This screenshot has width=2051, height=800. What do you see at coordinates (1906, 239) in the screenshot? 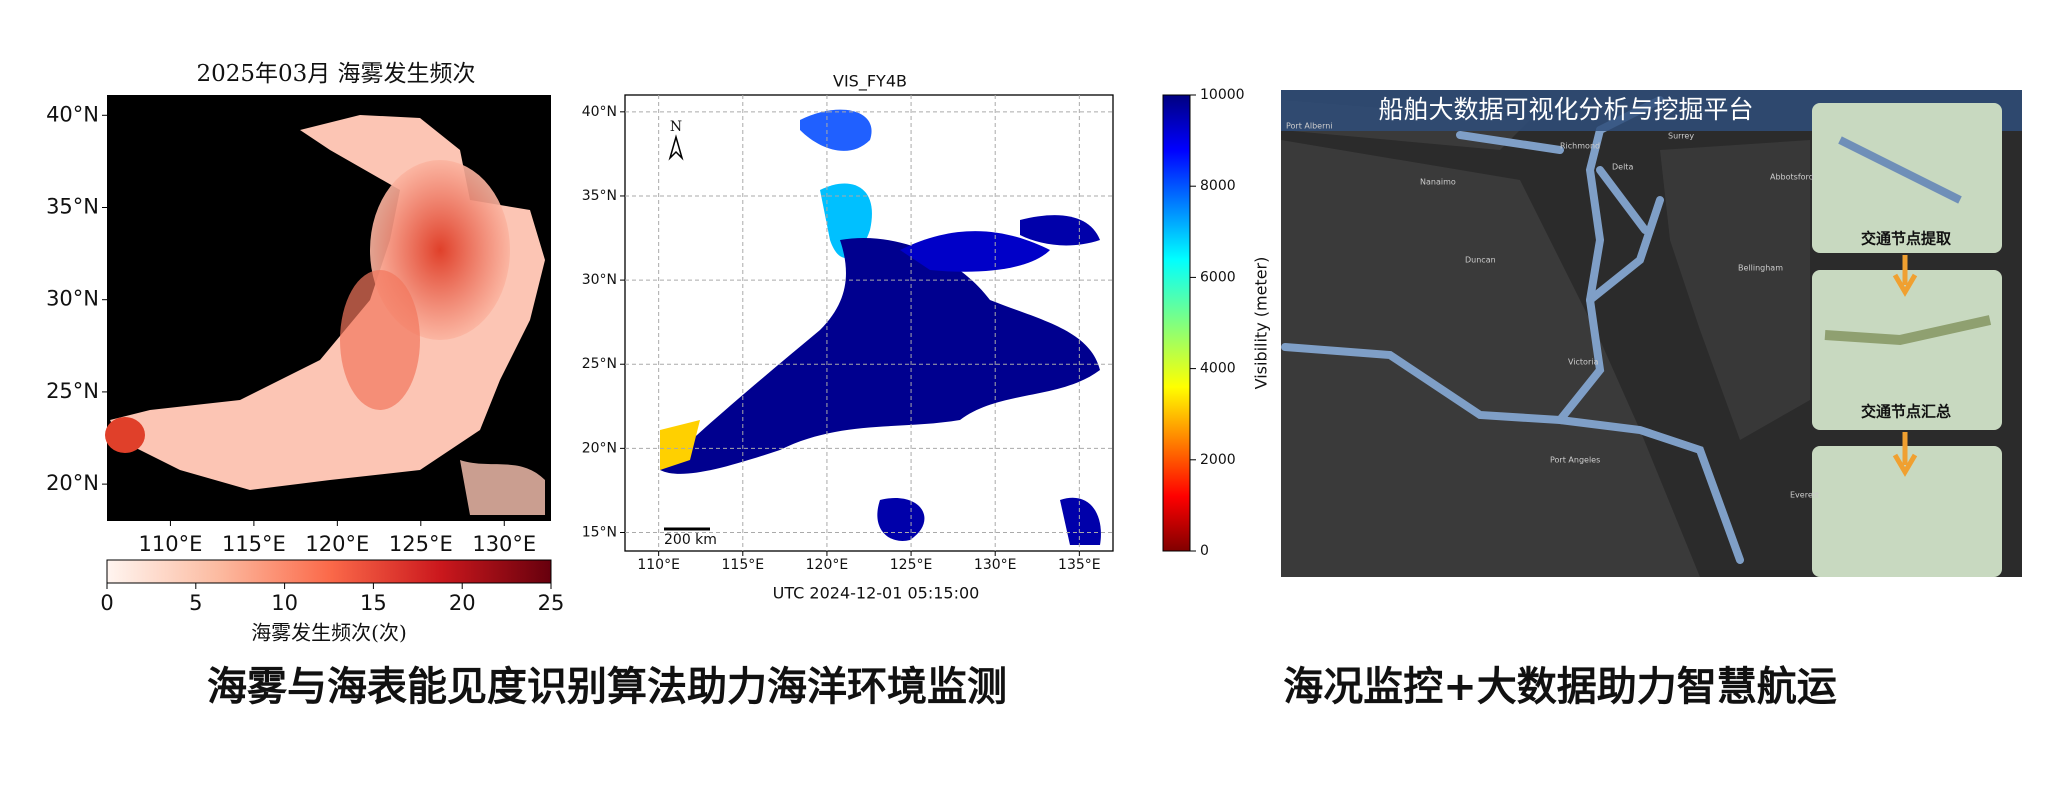
I see `step-label: 交通节点提取` at bounding box center [1906, 239].